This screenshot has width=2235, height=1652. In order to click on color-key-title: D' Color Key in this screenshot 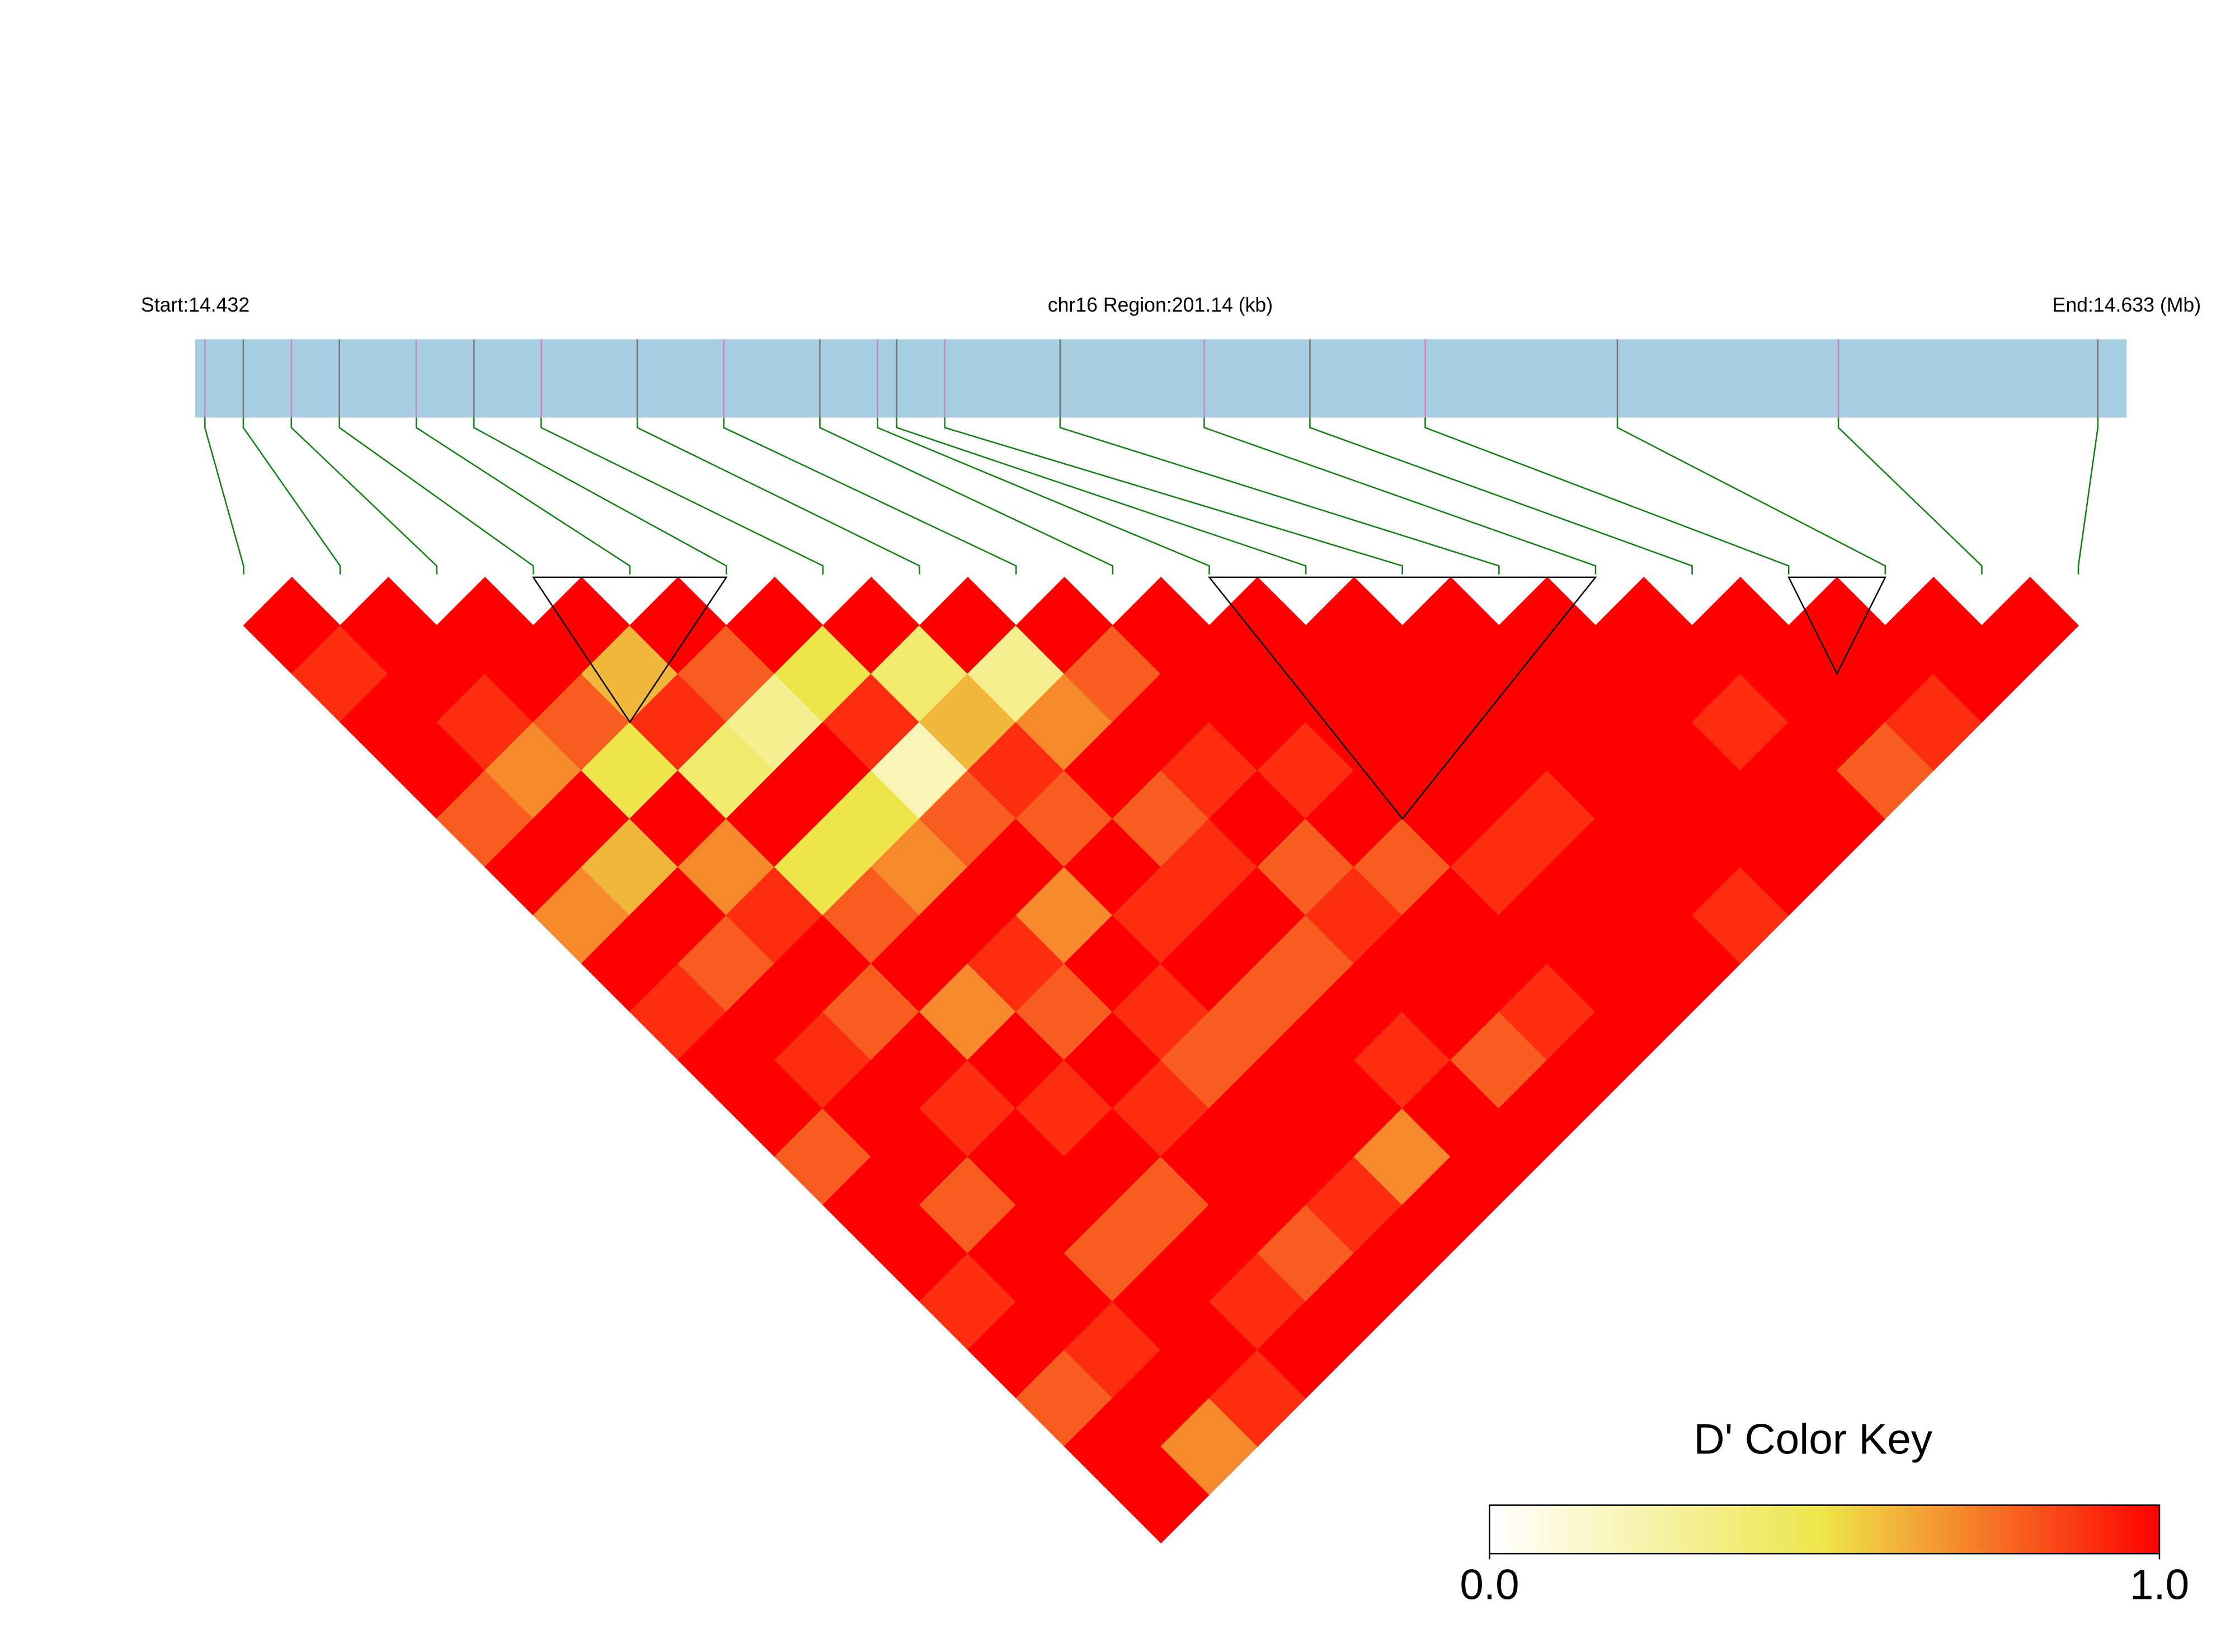, I will do `click(1813, 1439)`.